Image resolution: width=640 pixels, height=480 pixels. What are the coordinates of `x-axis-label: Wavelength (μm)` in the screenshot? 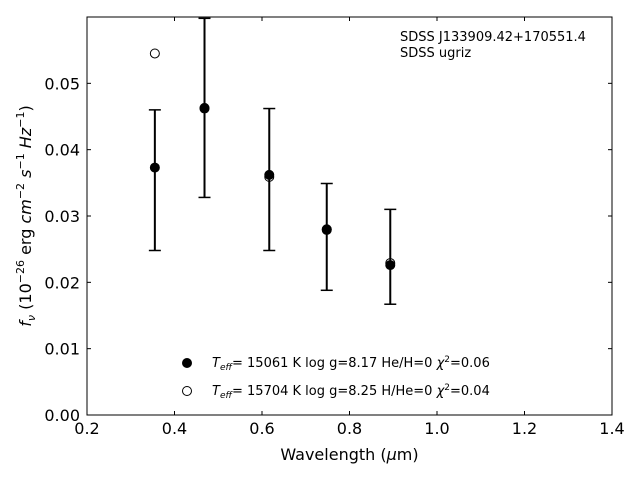 It's located at (349, 454).